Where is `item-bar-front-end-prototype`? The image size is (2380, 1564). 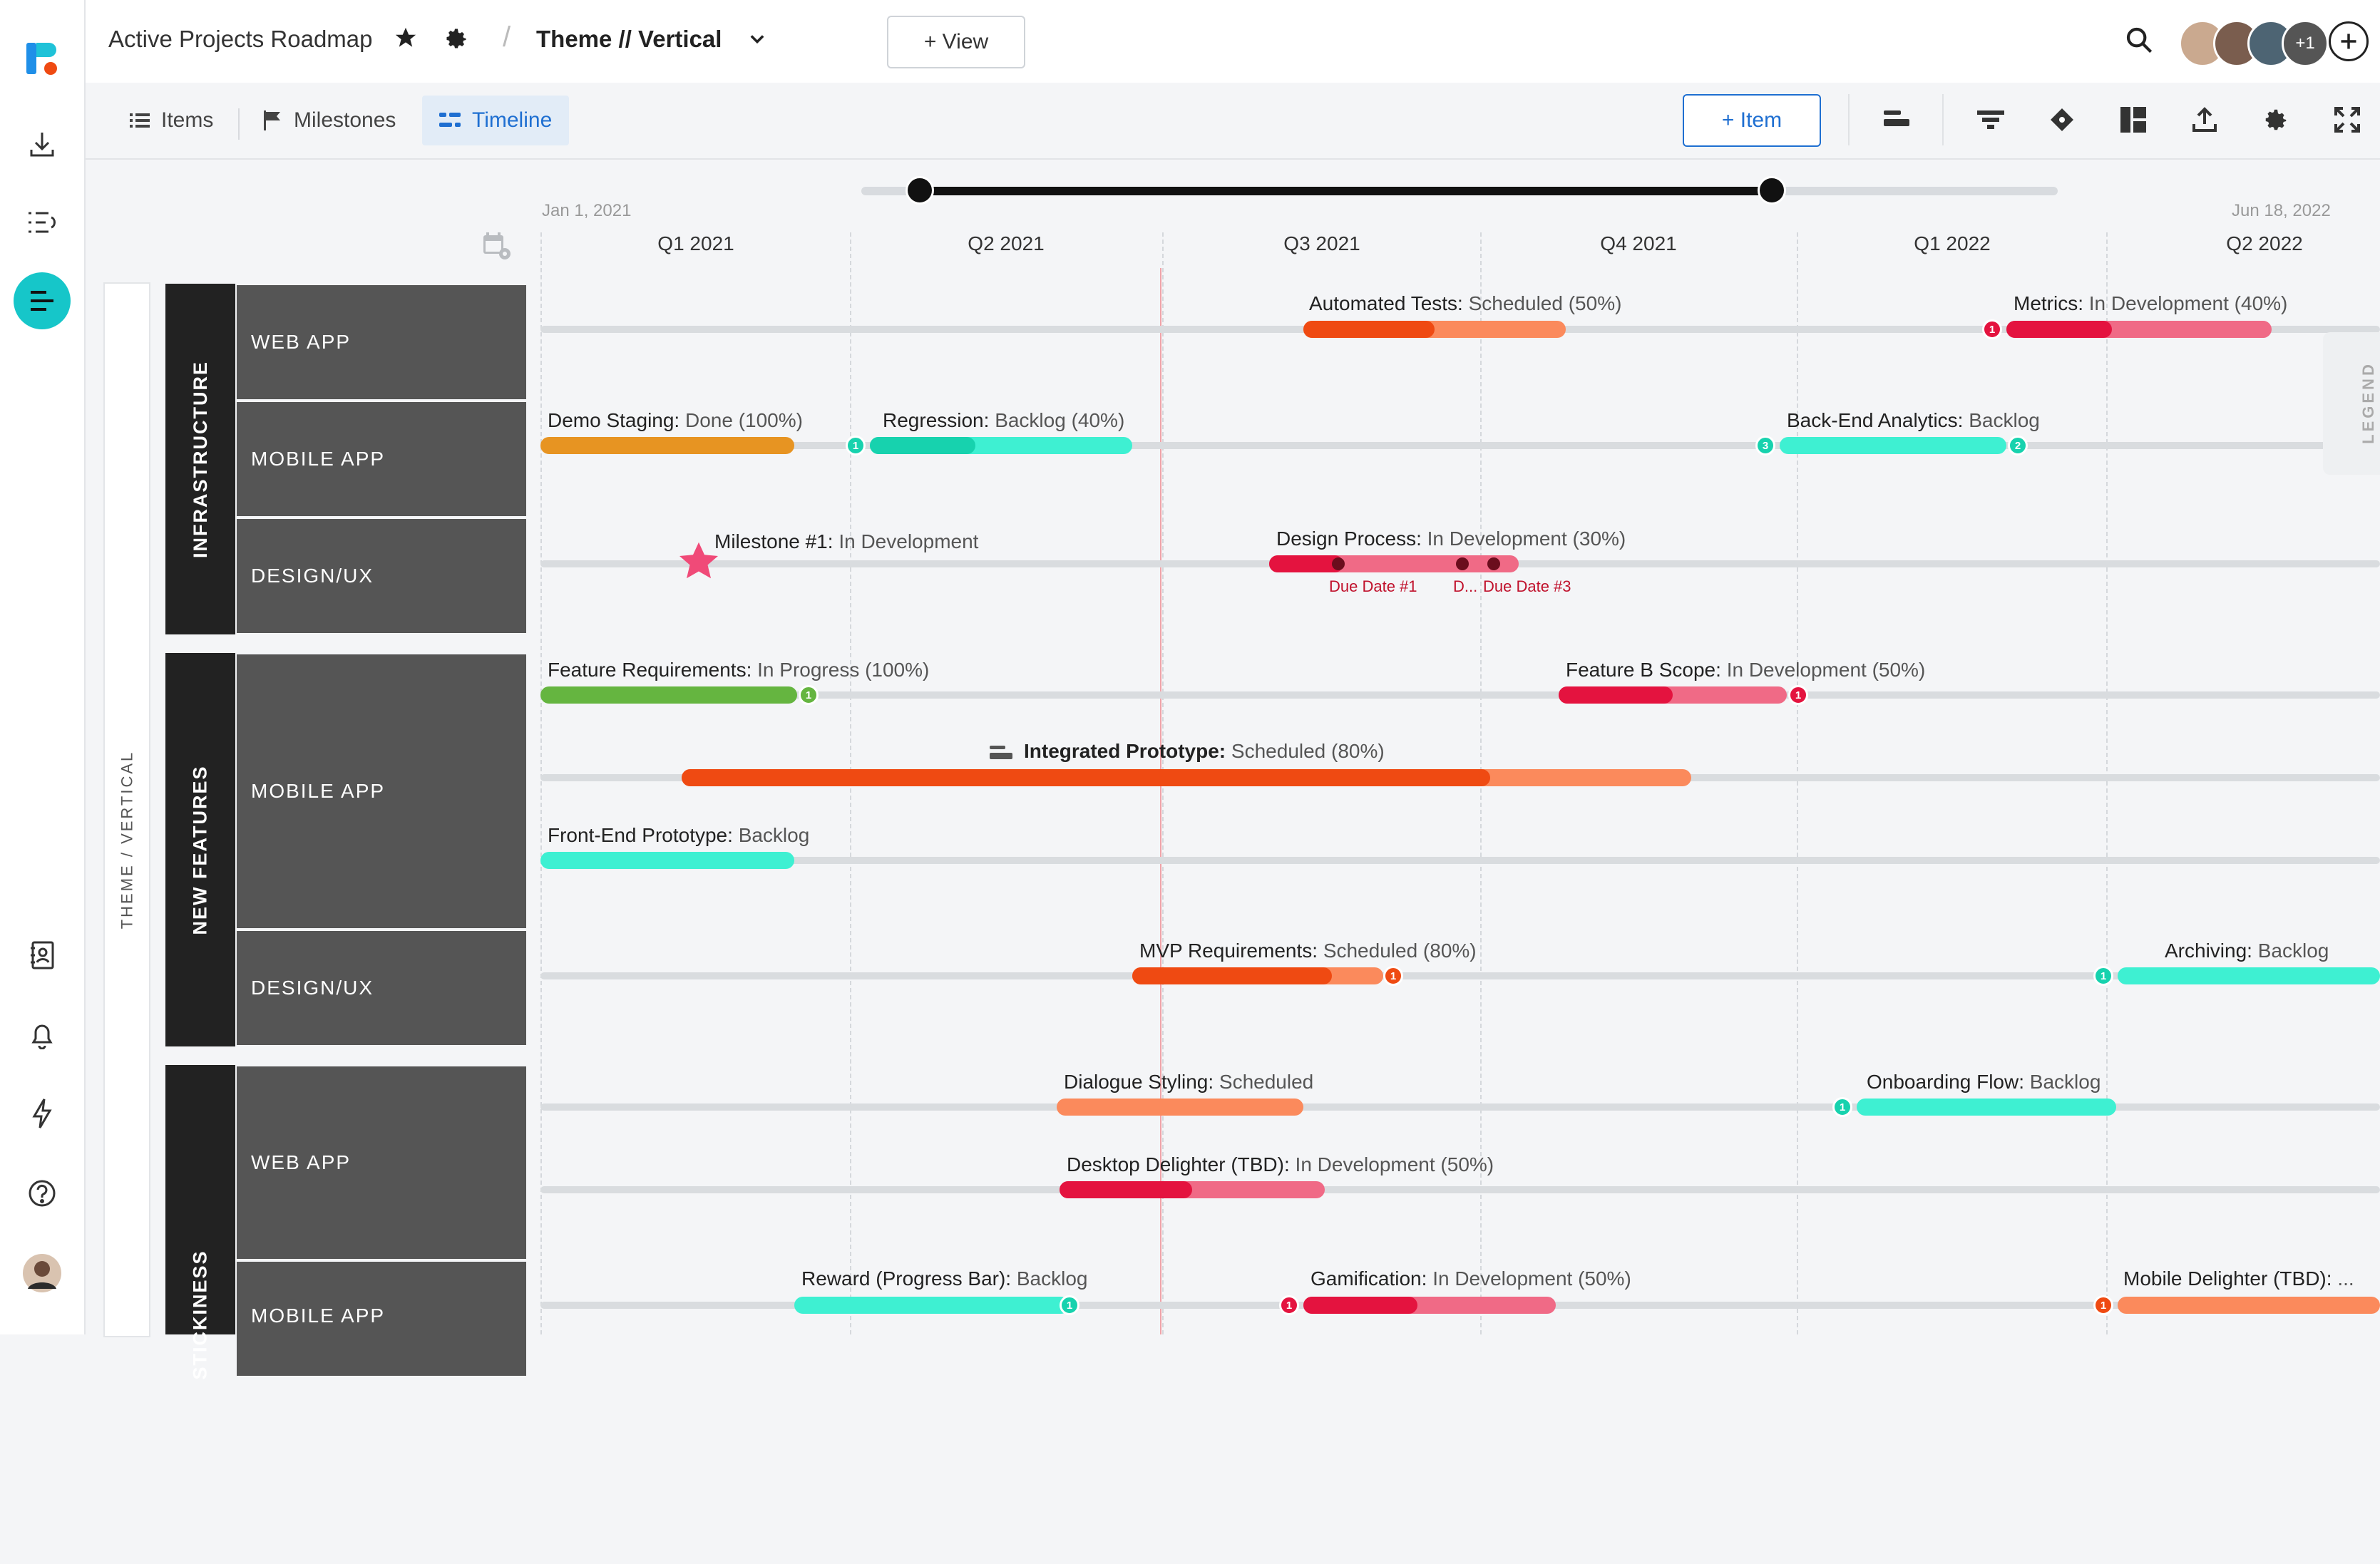 item-bar-front-end-prototype is located at coordinates (667, 860).